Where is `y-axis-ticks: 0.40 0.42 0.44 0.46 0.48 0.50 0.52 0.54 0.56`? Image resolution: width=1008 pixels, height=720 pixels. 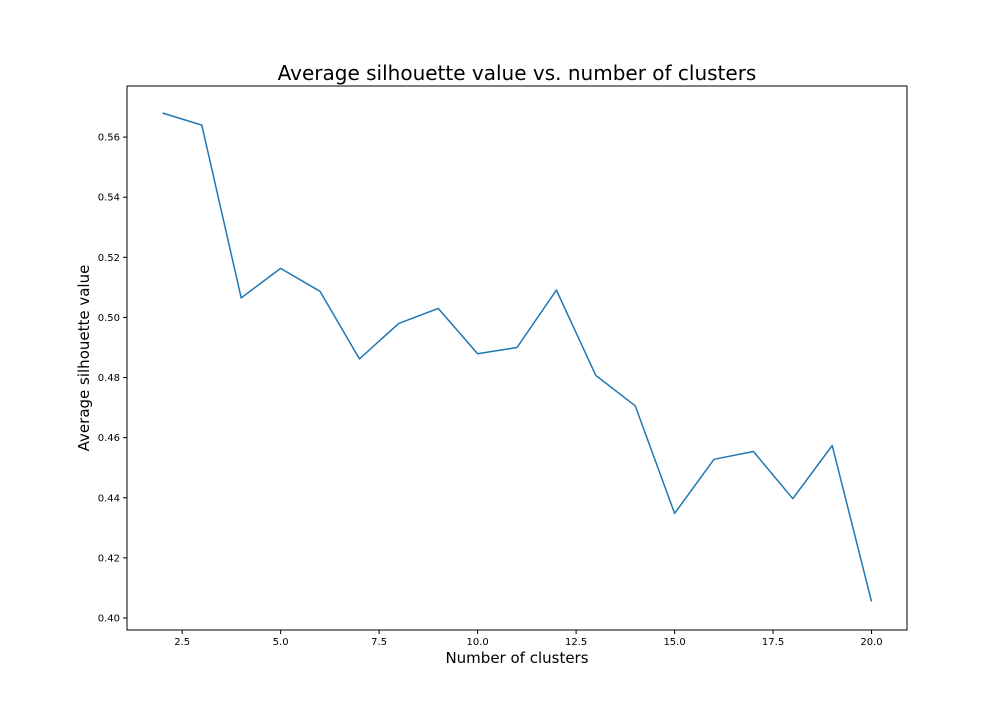 y-axis-ticks: 0.40 0.42 0.44 0.46 0.48 0.50 0.52 0.54 0.56 is located at coordinates (112, 378).